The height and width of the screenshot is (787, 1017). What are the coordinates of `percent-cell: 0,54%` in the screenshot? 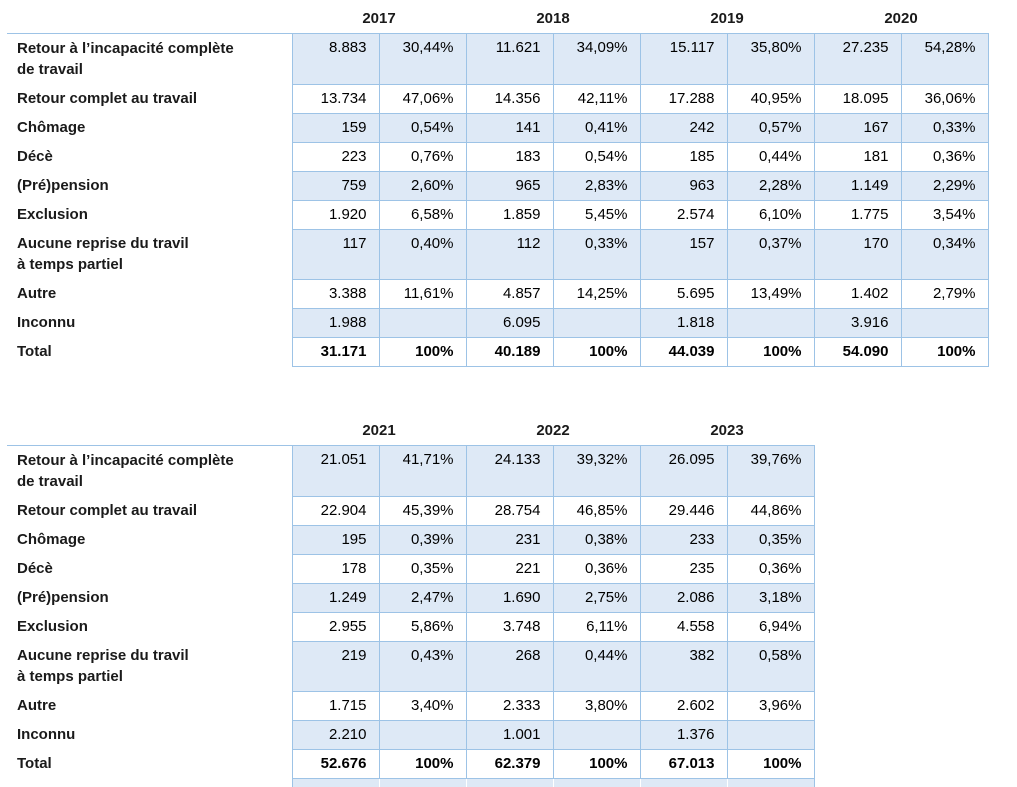 It's located at (422, 127).